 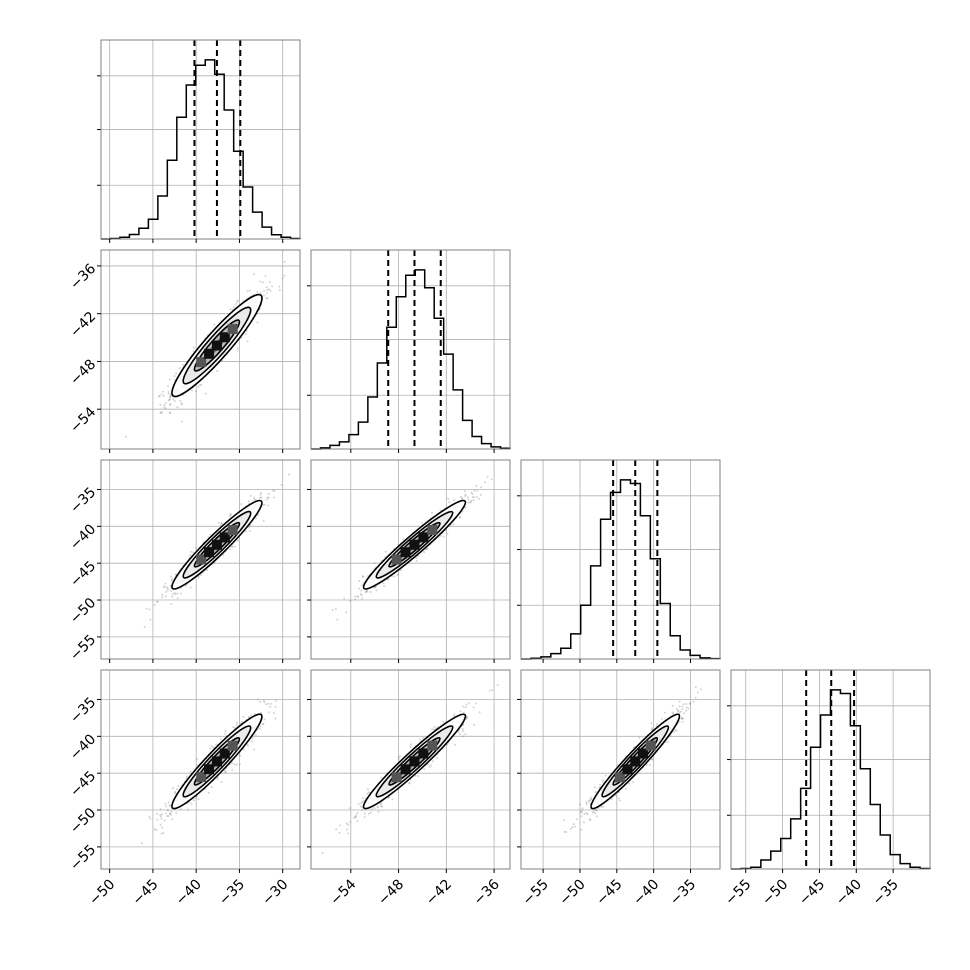 I want to click on y-tick-label: −50, so click(x=83, y=611).